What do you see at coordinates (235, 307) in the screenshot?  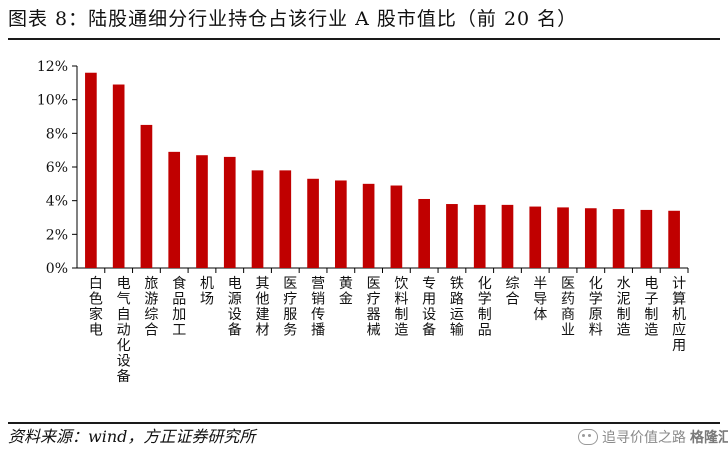 I see `x-tick-label: 电源设备` at bounding box center [235, 307].